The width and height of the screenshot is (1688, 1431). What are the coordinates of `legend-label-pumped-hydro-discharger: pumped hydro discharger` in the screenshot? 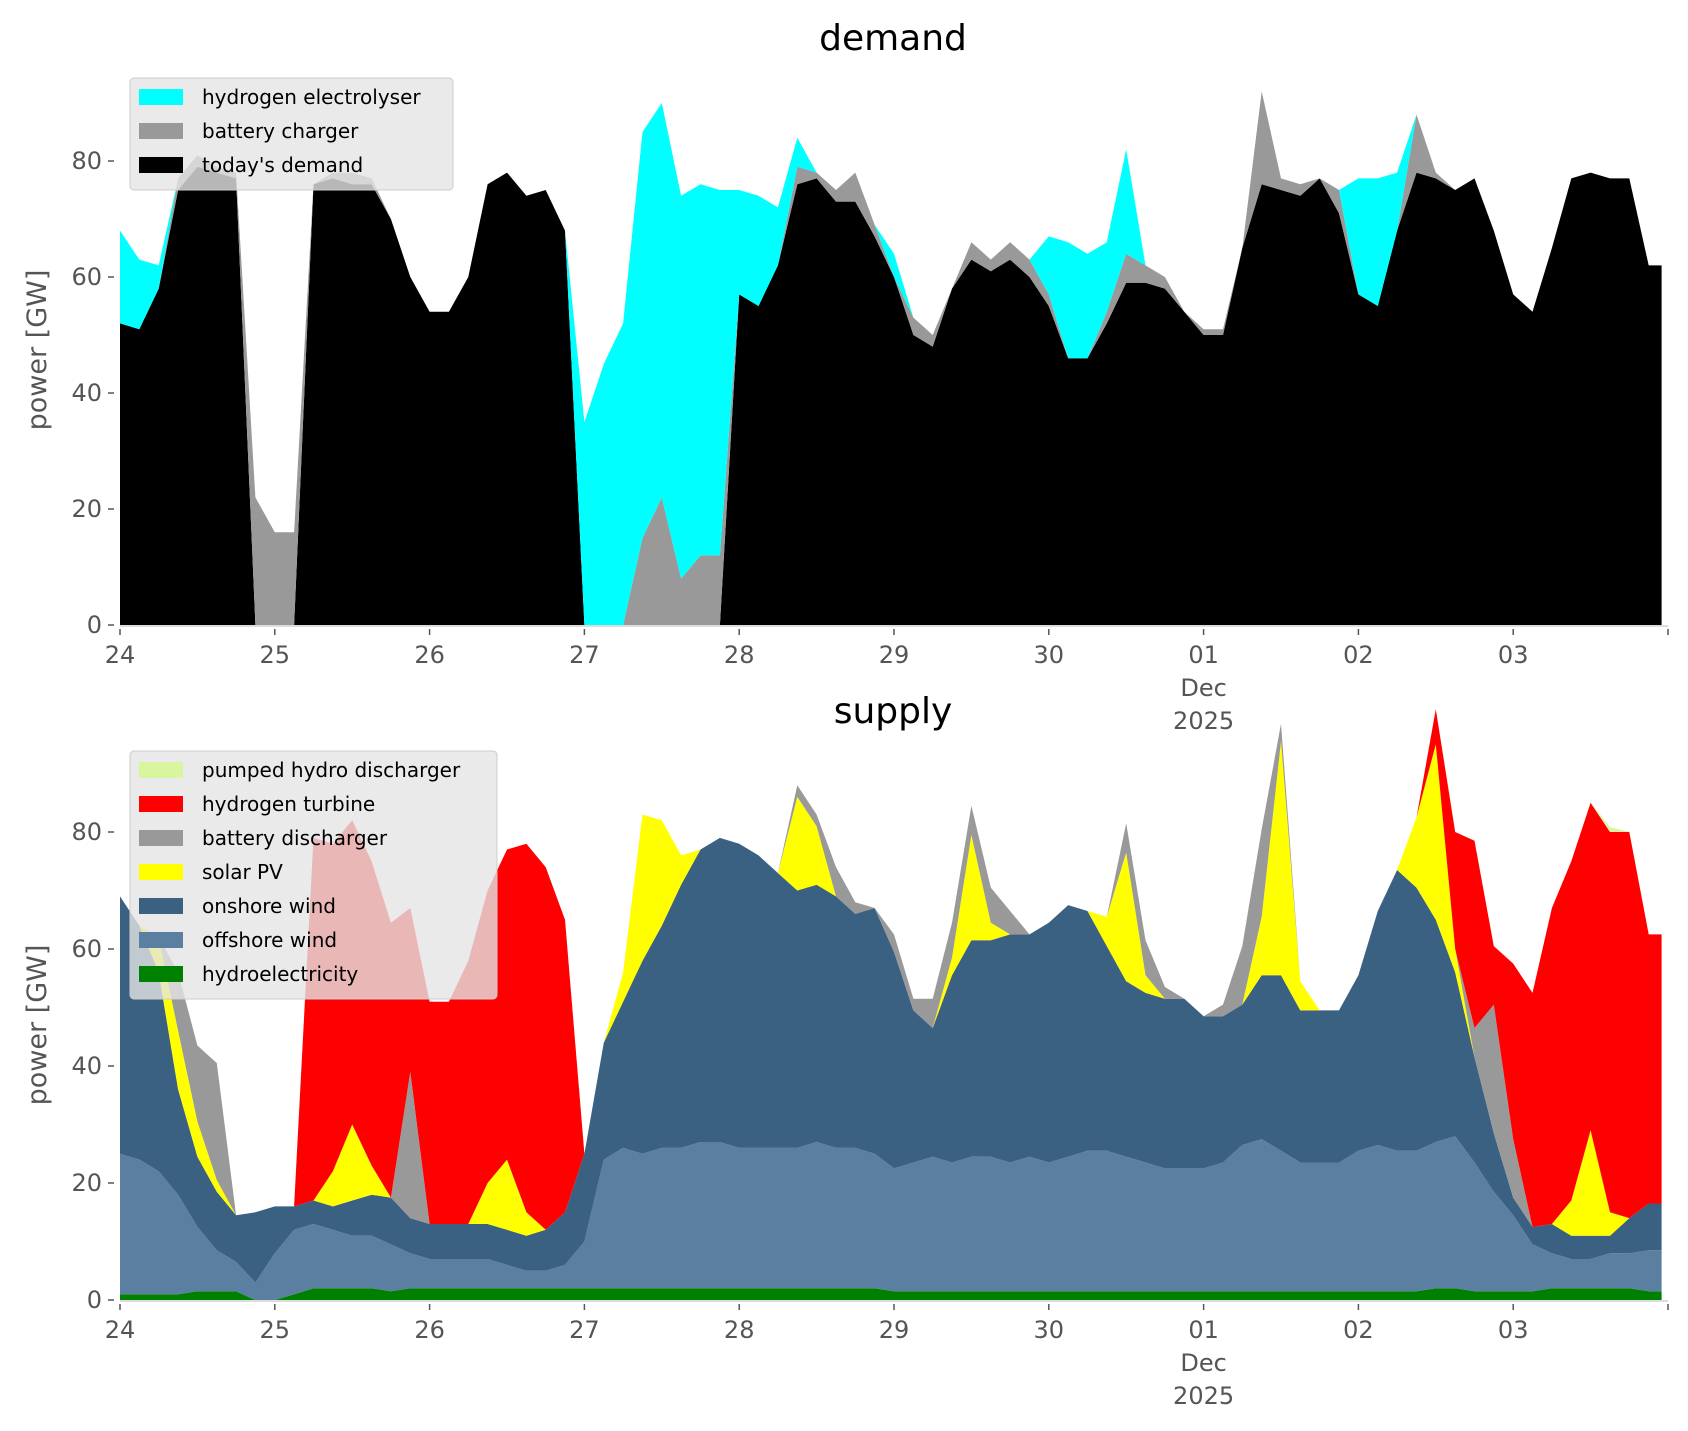 It's located at (331, 770).